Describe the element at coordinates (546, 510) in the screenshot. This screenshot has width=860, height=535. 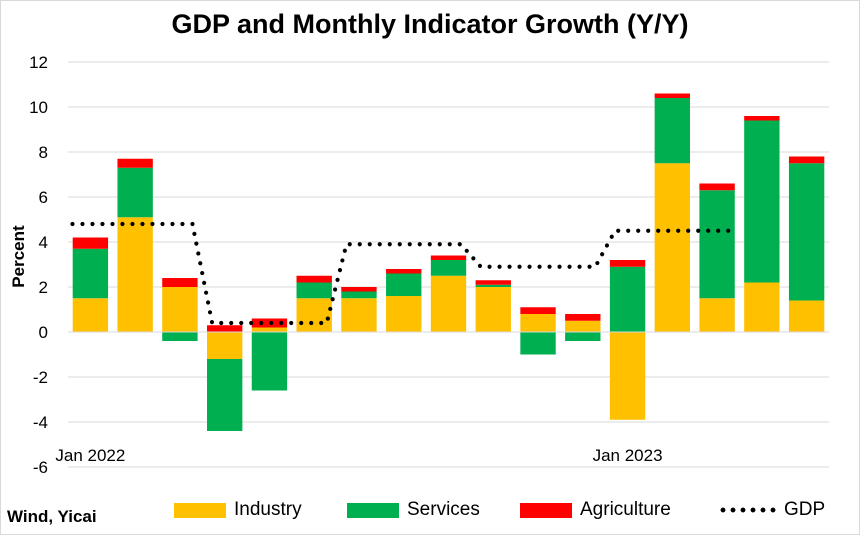
I see `legend-swatch-agriculture` at that location.